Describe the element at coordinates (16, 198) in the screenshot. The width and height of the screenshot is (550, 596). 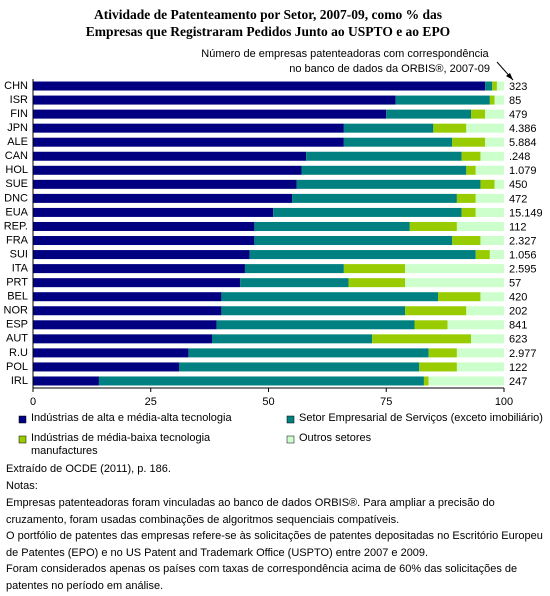
I see `y-tick-label: DNC` at that location.